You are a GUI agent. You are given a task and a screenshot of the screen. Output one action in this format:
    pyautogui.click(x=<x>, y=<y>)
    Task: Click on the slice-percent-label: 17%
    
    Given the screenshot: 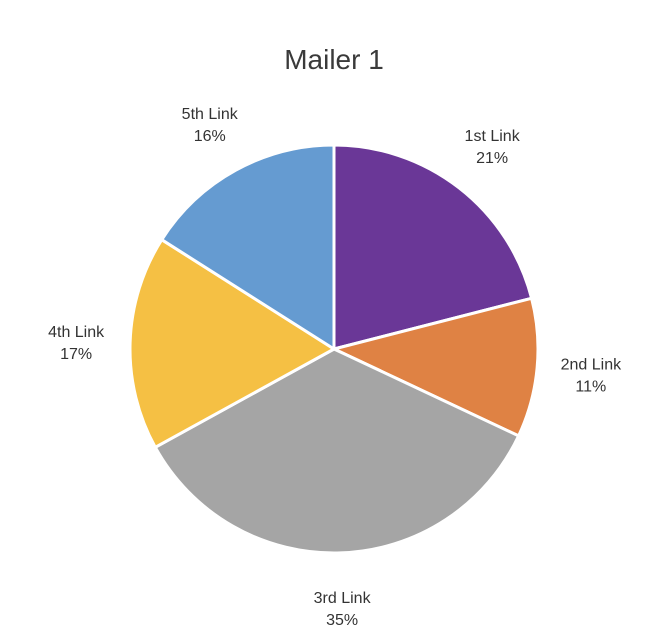 What is the action you would take?
    pyautogui.click(x=76, y=354)
    